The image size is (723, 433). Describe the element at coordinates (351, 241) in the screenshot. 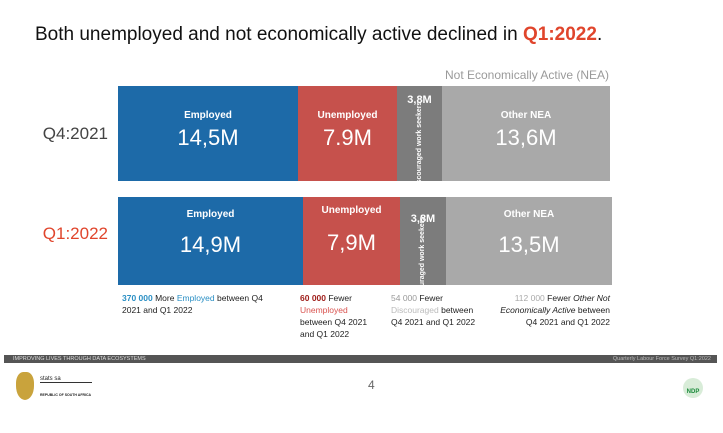

I see `segment-unemployed: Unemployed 7,9M` at that location.